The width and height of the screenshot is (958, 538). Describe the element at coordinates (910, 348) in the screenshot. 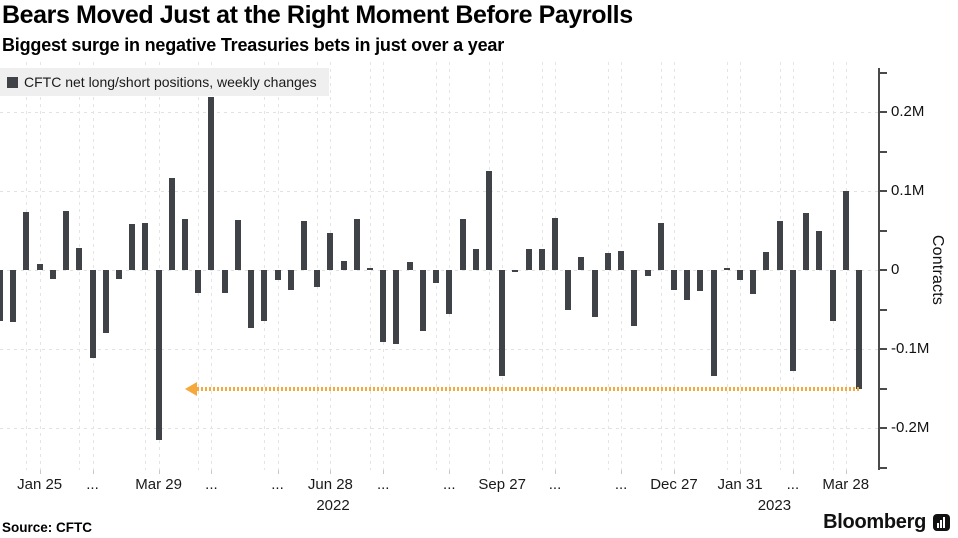

I see `y-tick-label: -0.1M` at that location.